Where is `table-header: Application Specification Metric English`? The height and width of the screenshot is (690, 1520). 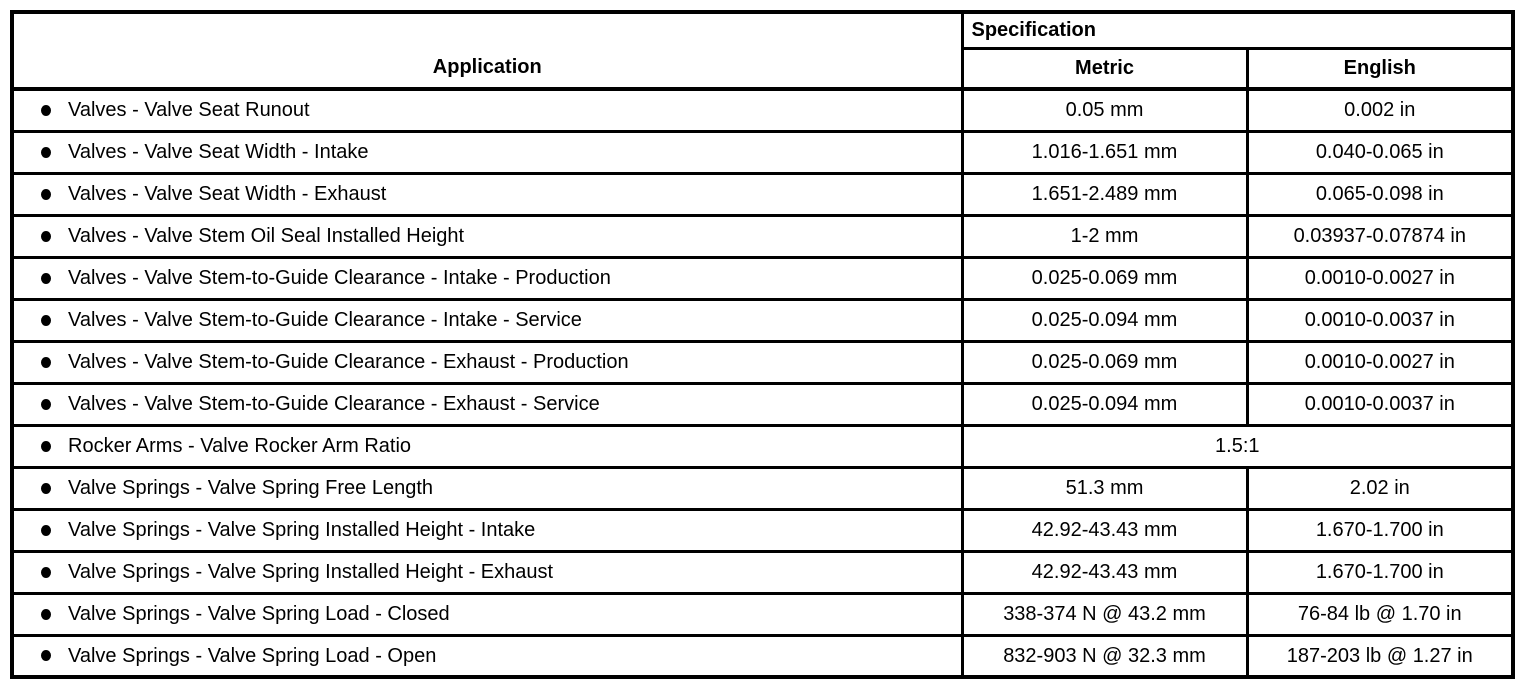
table-header: Application Specification Metric English is located at coordinates (762, 50).